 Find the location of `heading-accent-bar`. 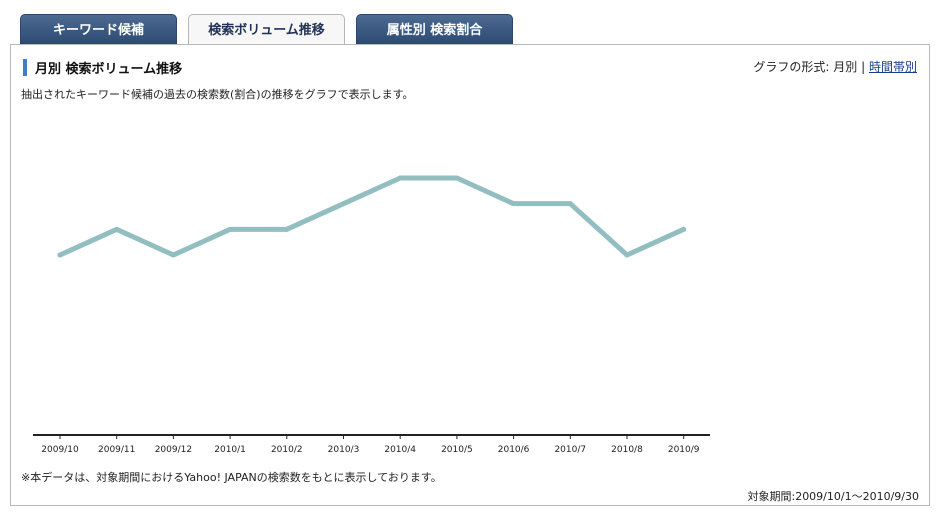

heading-accent-bar is located at coordinates (25, 67).